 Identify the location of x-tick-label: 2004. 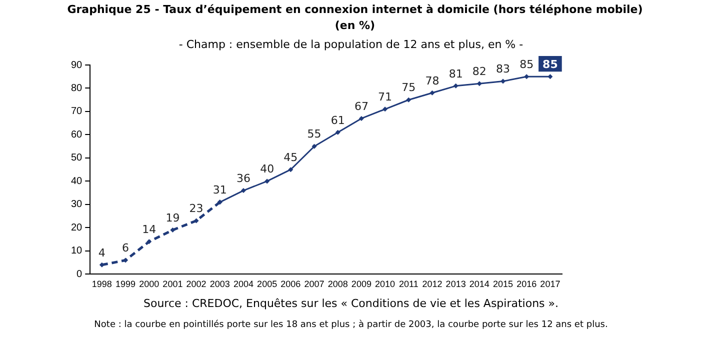
(243, 284).